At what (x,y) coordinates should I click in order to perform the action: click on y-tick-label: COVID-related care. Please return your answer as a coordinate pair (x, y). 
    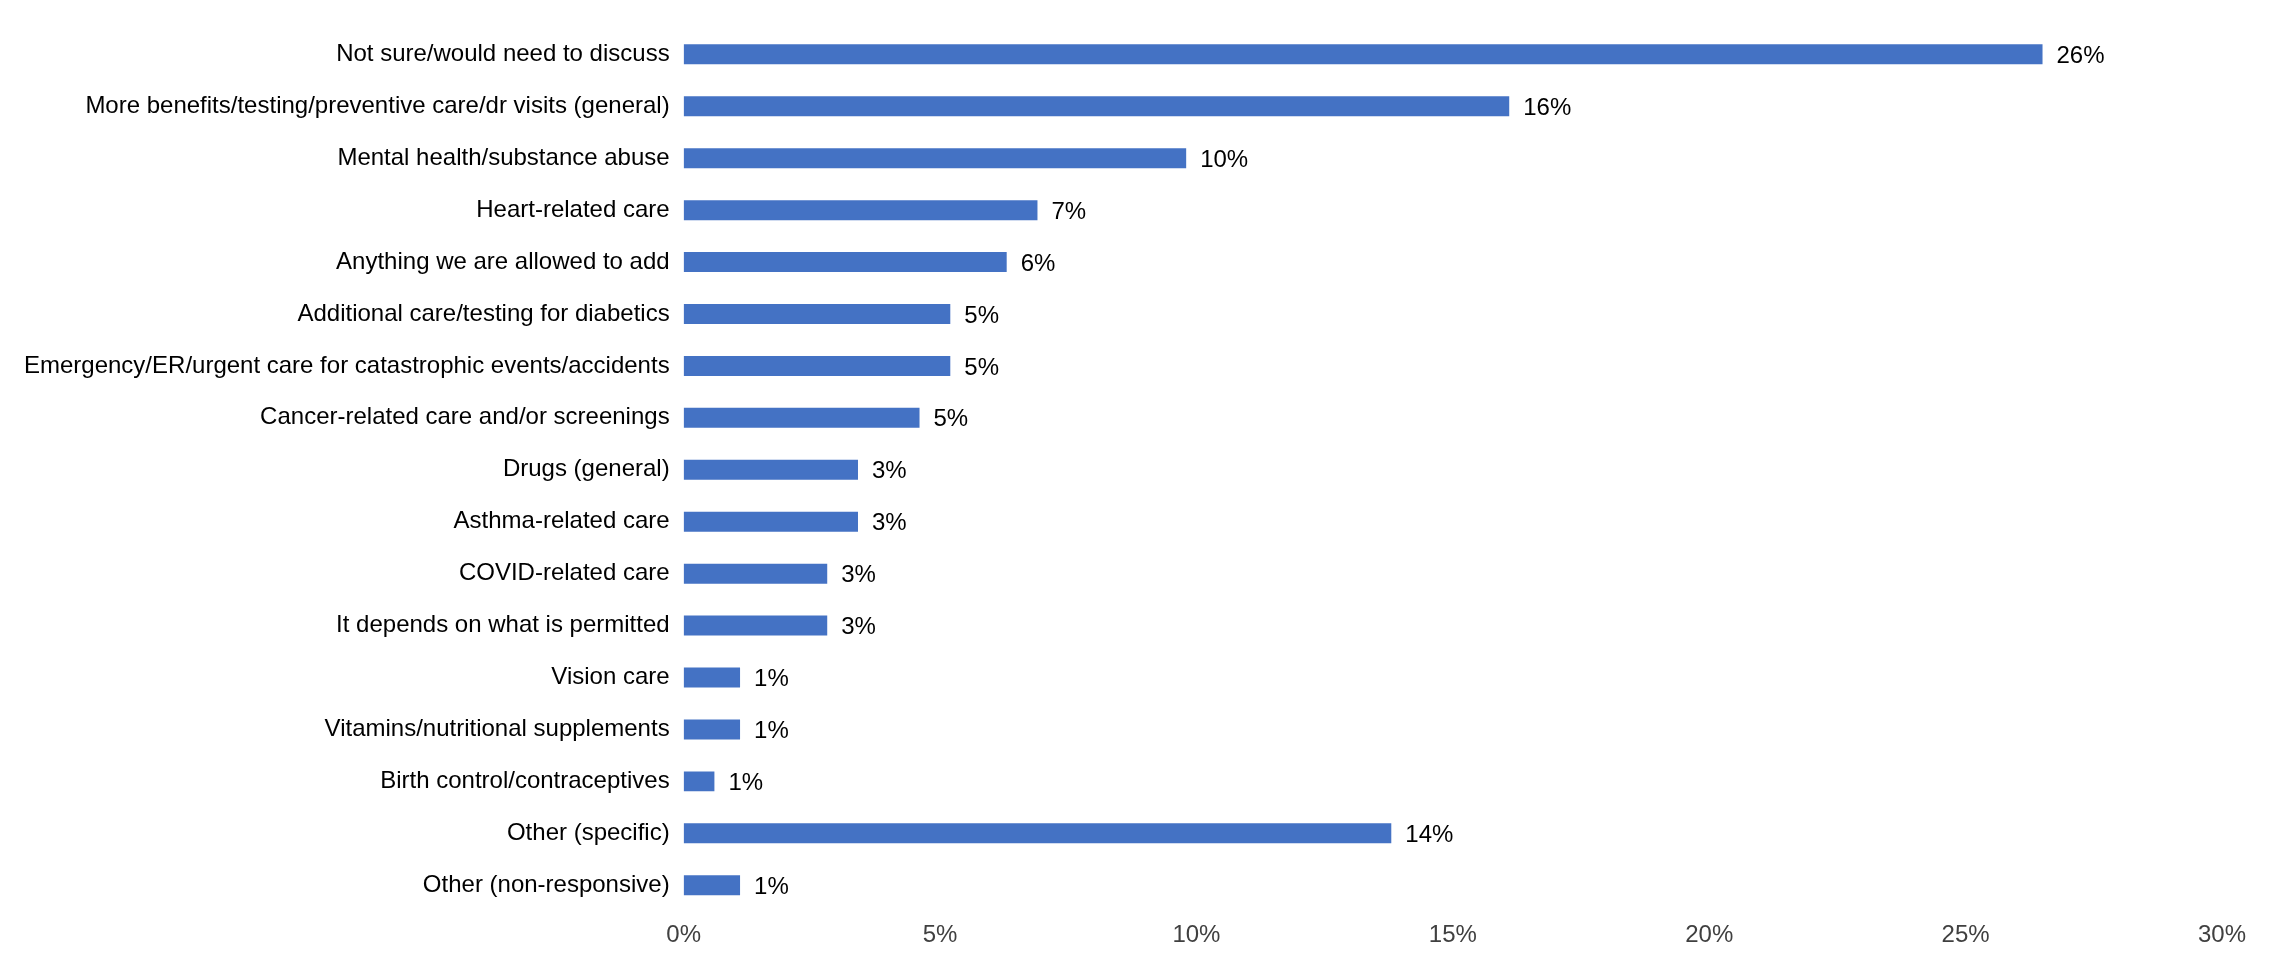
    Looking at the image, I should click on (564, 572).